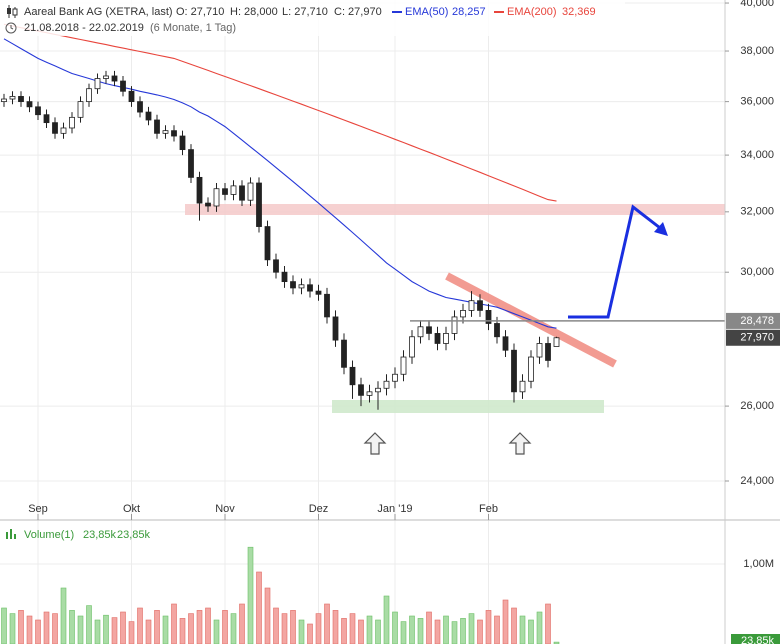 Image resolution: width=780 pixels, height=644 pixels. I want to click on projection-arrow, so click(616, 261).